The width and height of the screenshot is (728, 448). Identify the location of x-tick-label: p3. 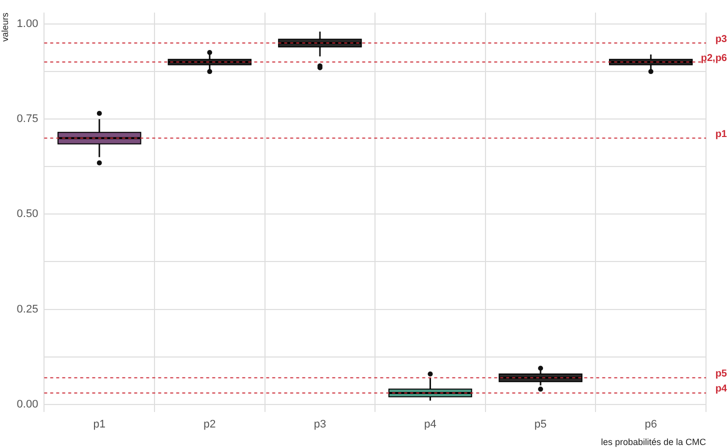
(320, 424).